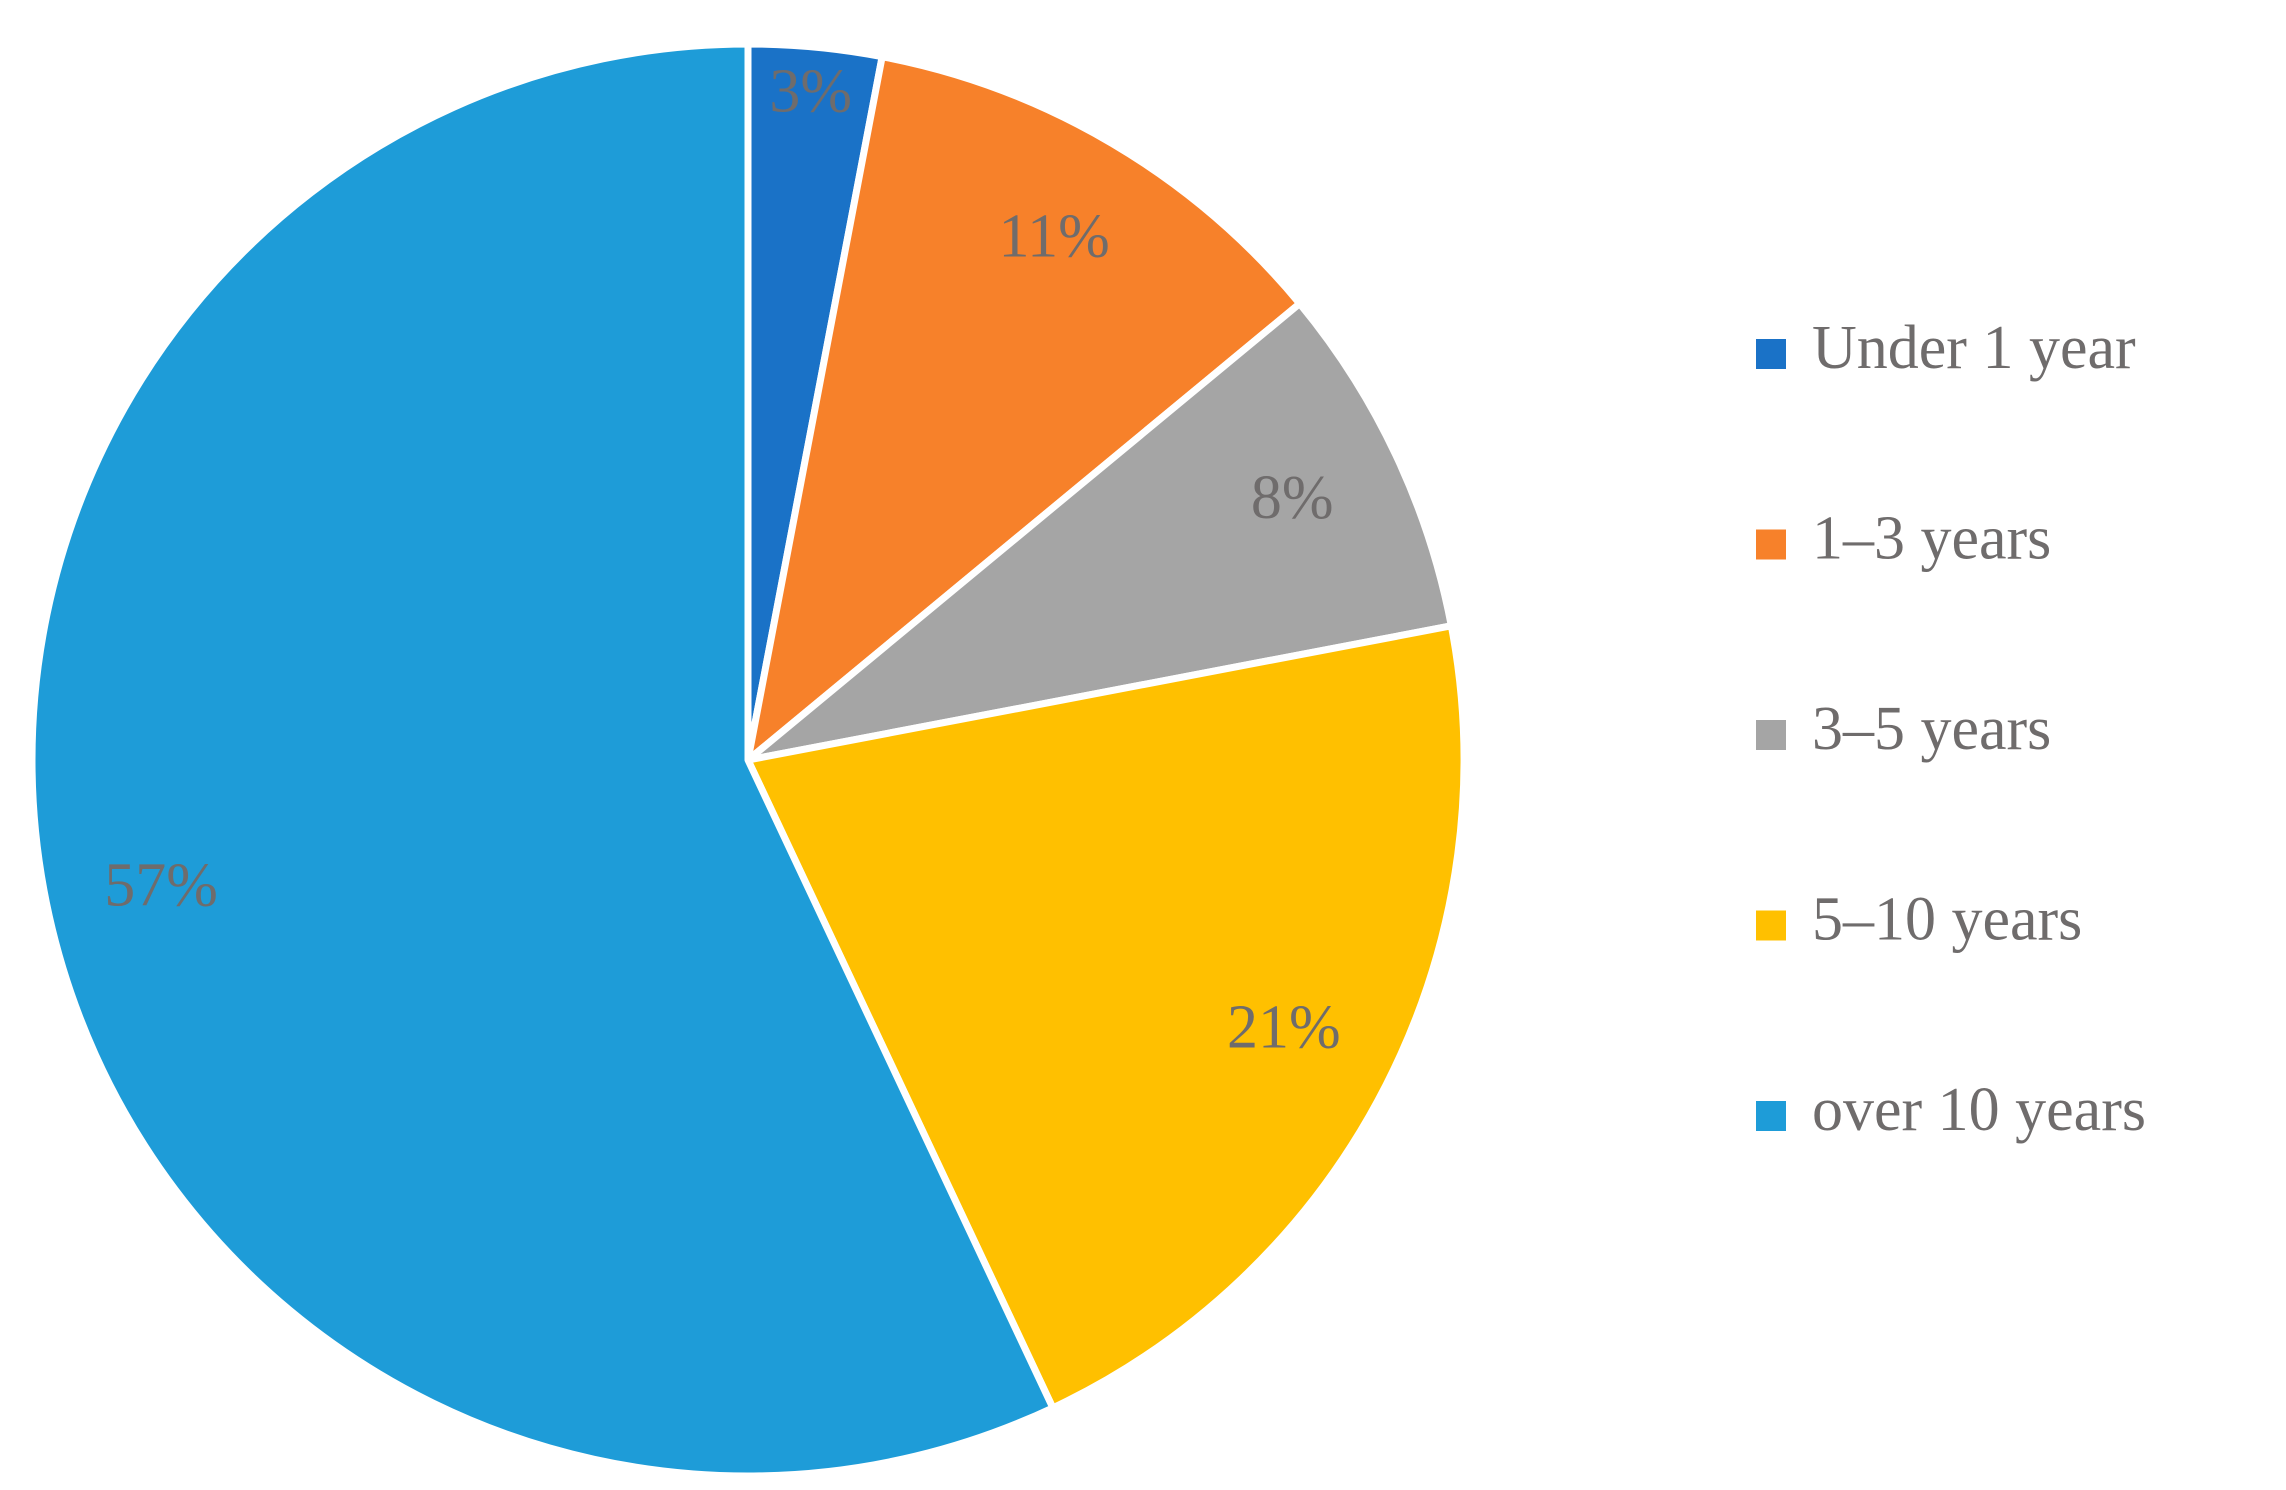 Image resolution: width=2286 pixels, height=1490 pixels. Describe the element at coordinates (1284, 1027) in the screenshot. I see `data-label: 21%` at that location.